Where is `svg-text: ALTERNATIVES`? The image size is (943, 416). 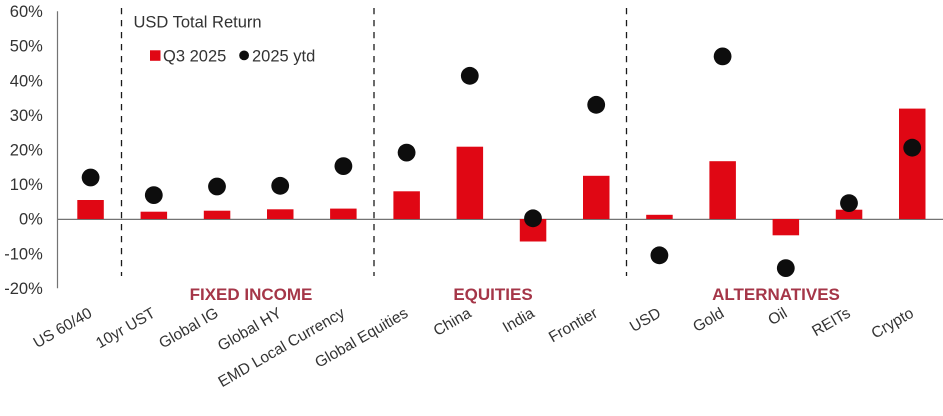
svg-text: ALTERNATIVES is located at coordinates (776, 294).